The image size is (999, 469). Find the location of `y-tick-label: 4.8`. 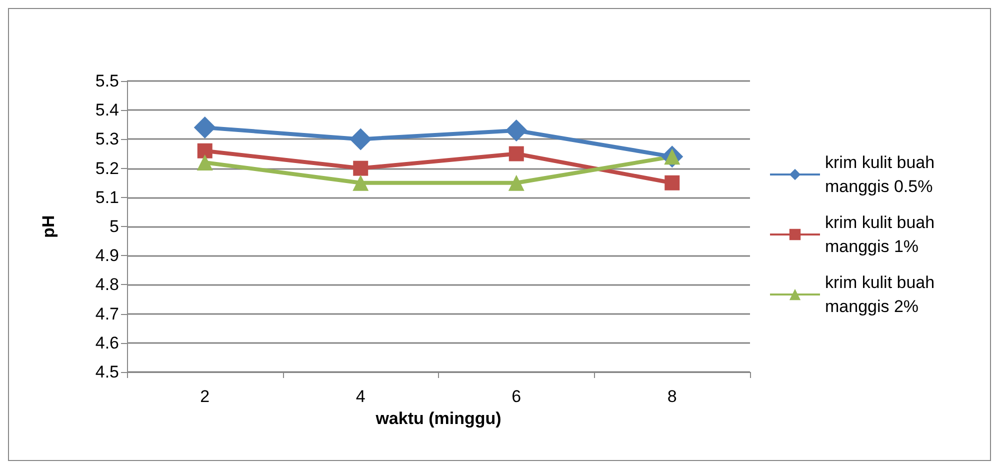

y-tick-label: 4.8 is located at coordinates (107, 284).